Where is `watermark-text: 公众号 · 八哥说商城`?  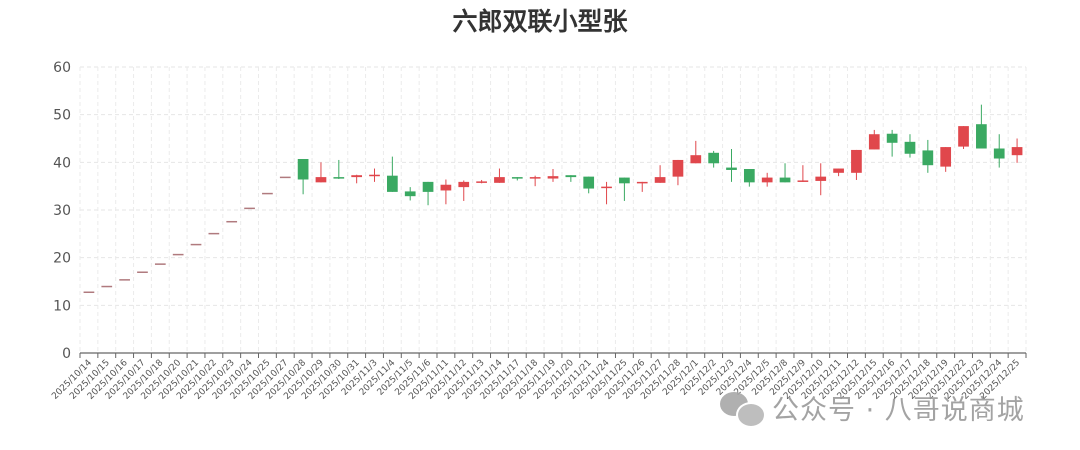
watermark-text: 公众号 · 八哥说商城 is located at coordinates (898, 410).